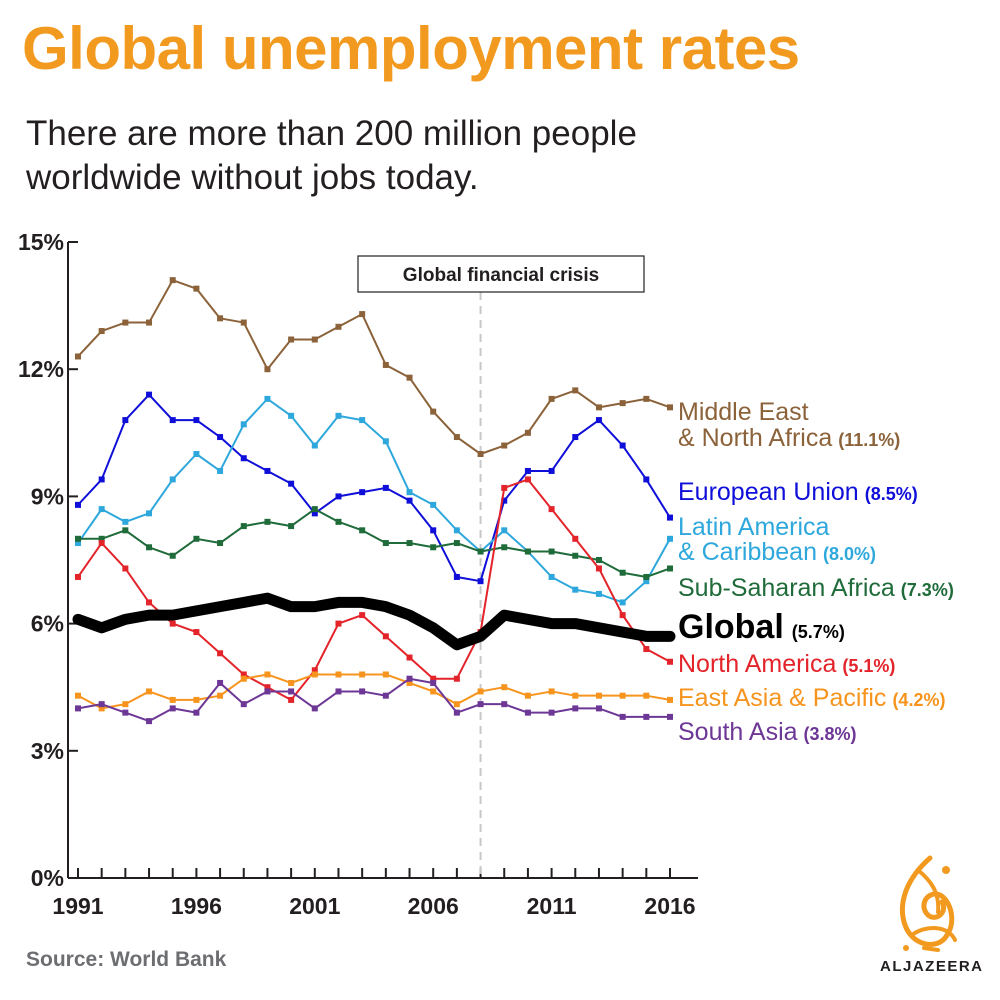 The width and height of the screenshot is (1000, 1000). Describe the element at coordinates (811, 698) in the screenshot. I see `series-label-east-asia-pacific: East Asia & Pacific (4.2%)` at that location.